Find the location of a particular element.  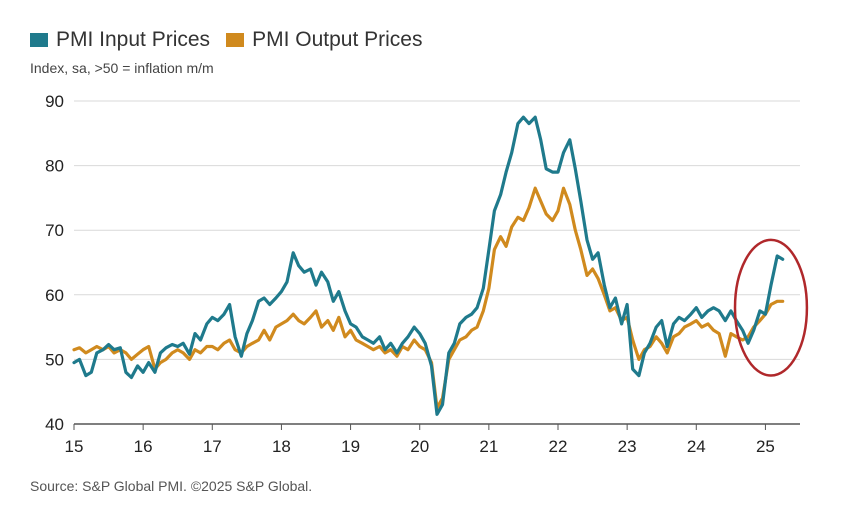

x-tick-label-19: 19 is located at coordinates (350, 446).